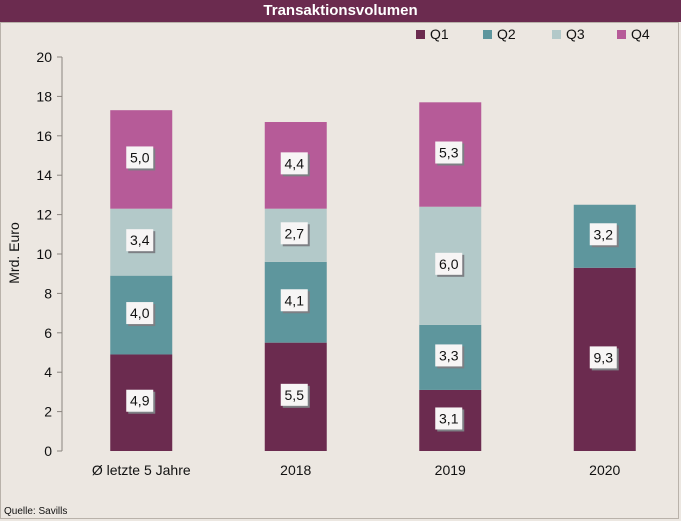 The height and width of the screenshot is (521, 681). I want to click on data-label: 4,0, so click(140, 313).